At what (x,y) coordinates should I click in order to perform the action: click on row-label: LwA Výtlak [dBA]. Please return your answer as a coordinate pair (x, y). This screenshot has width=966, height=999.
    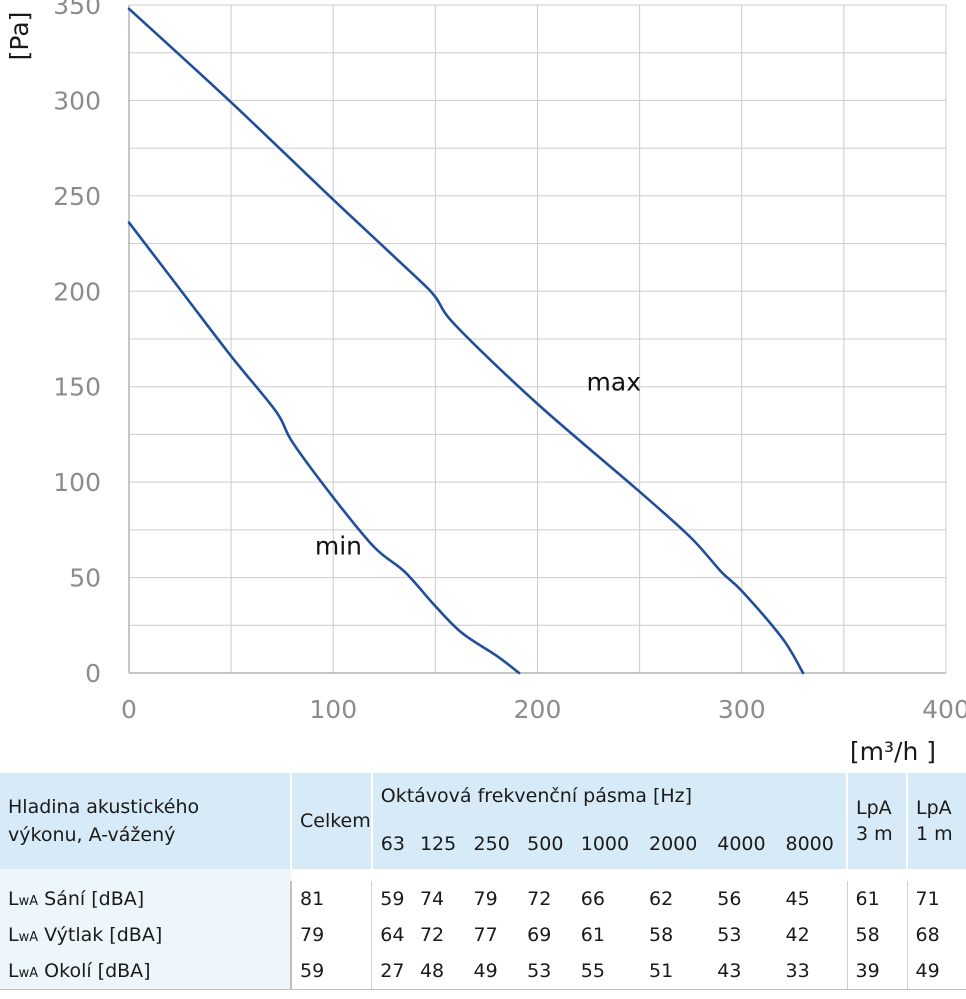
    Looking at the image, I should click on (145, 935).